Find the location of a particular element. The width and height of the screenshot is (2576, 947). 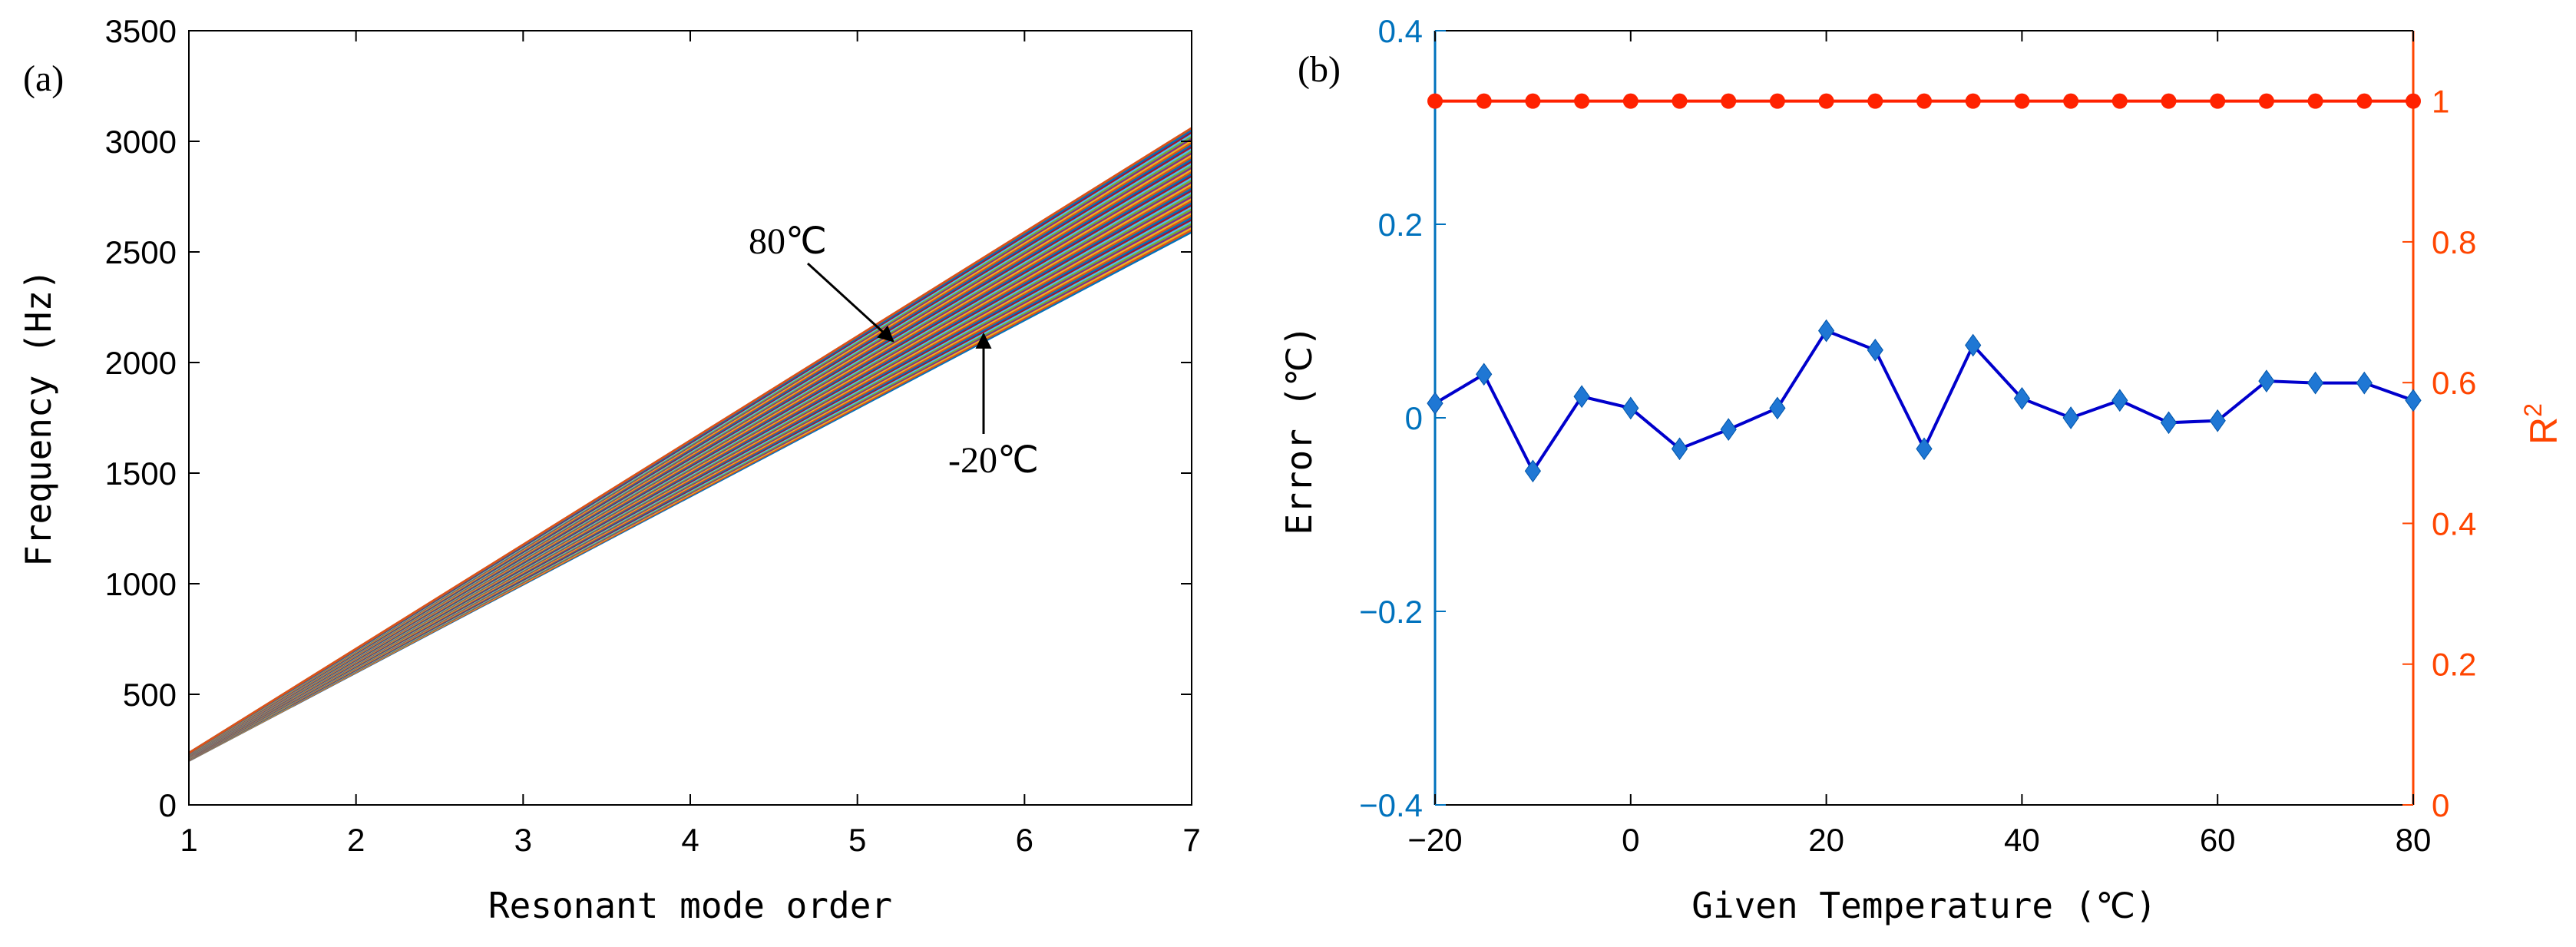

panel-a-ytick-label: 2000 is located at coordinates (141, 363).